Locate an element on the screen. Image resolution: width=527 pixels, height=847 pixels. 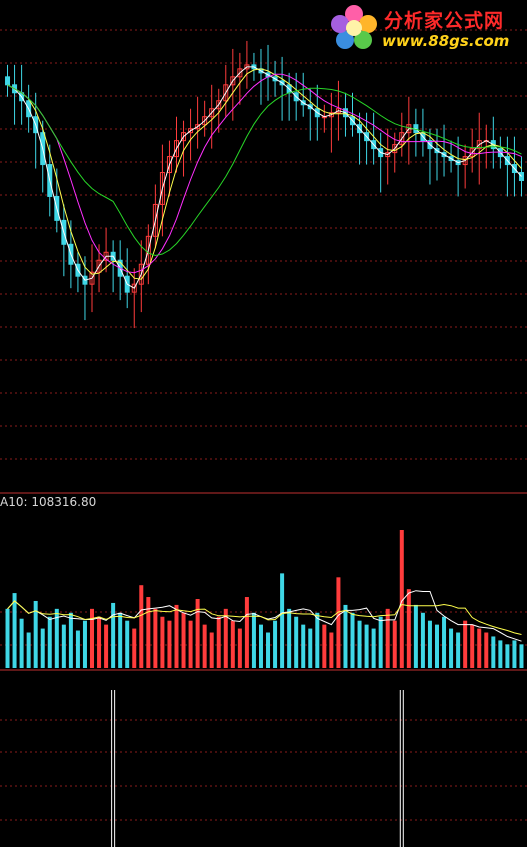
watermark-title: 分析家公式网 is located at coordinates (444, 21).